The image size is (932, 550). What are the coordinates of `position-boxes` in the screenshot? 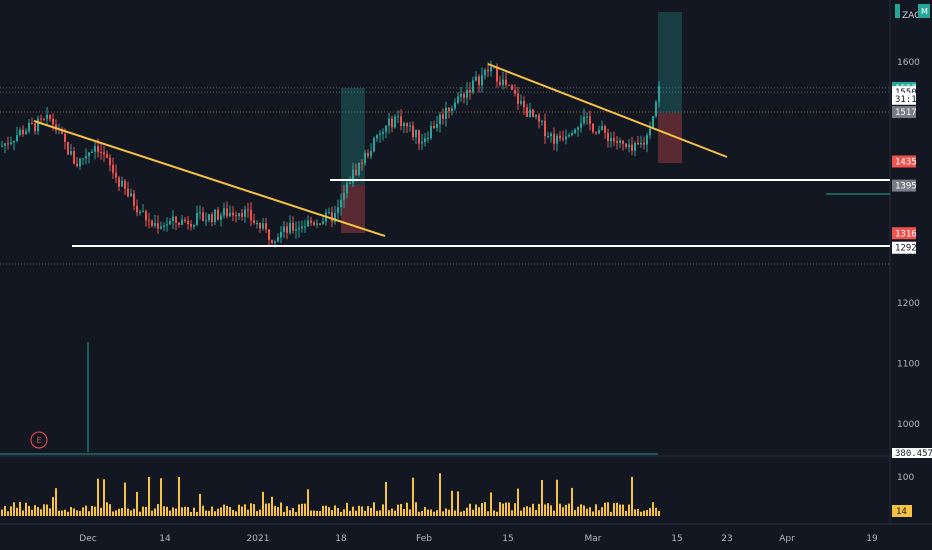 It's located at (511, 122).